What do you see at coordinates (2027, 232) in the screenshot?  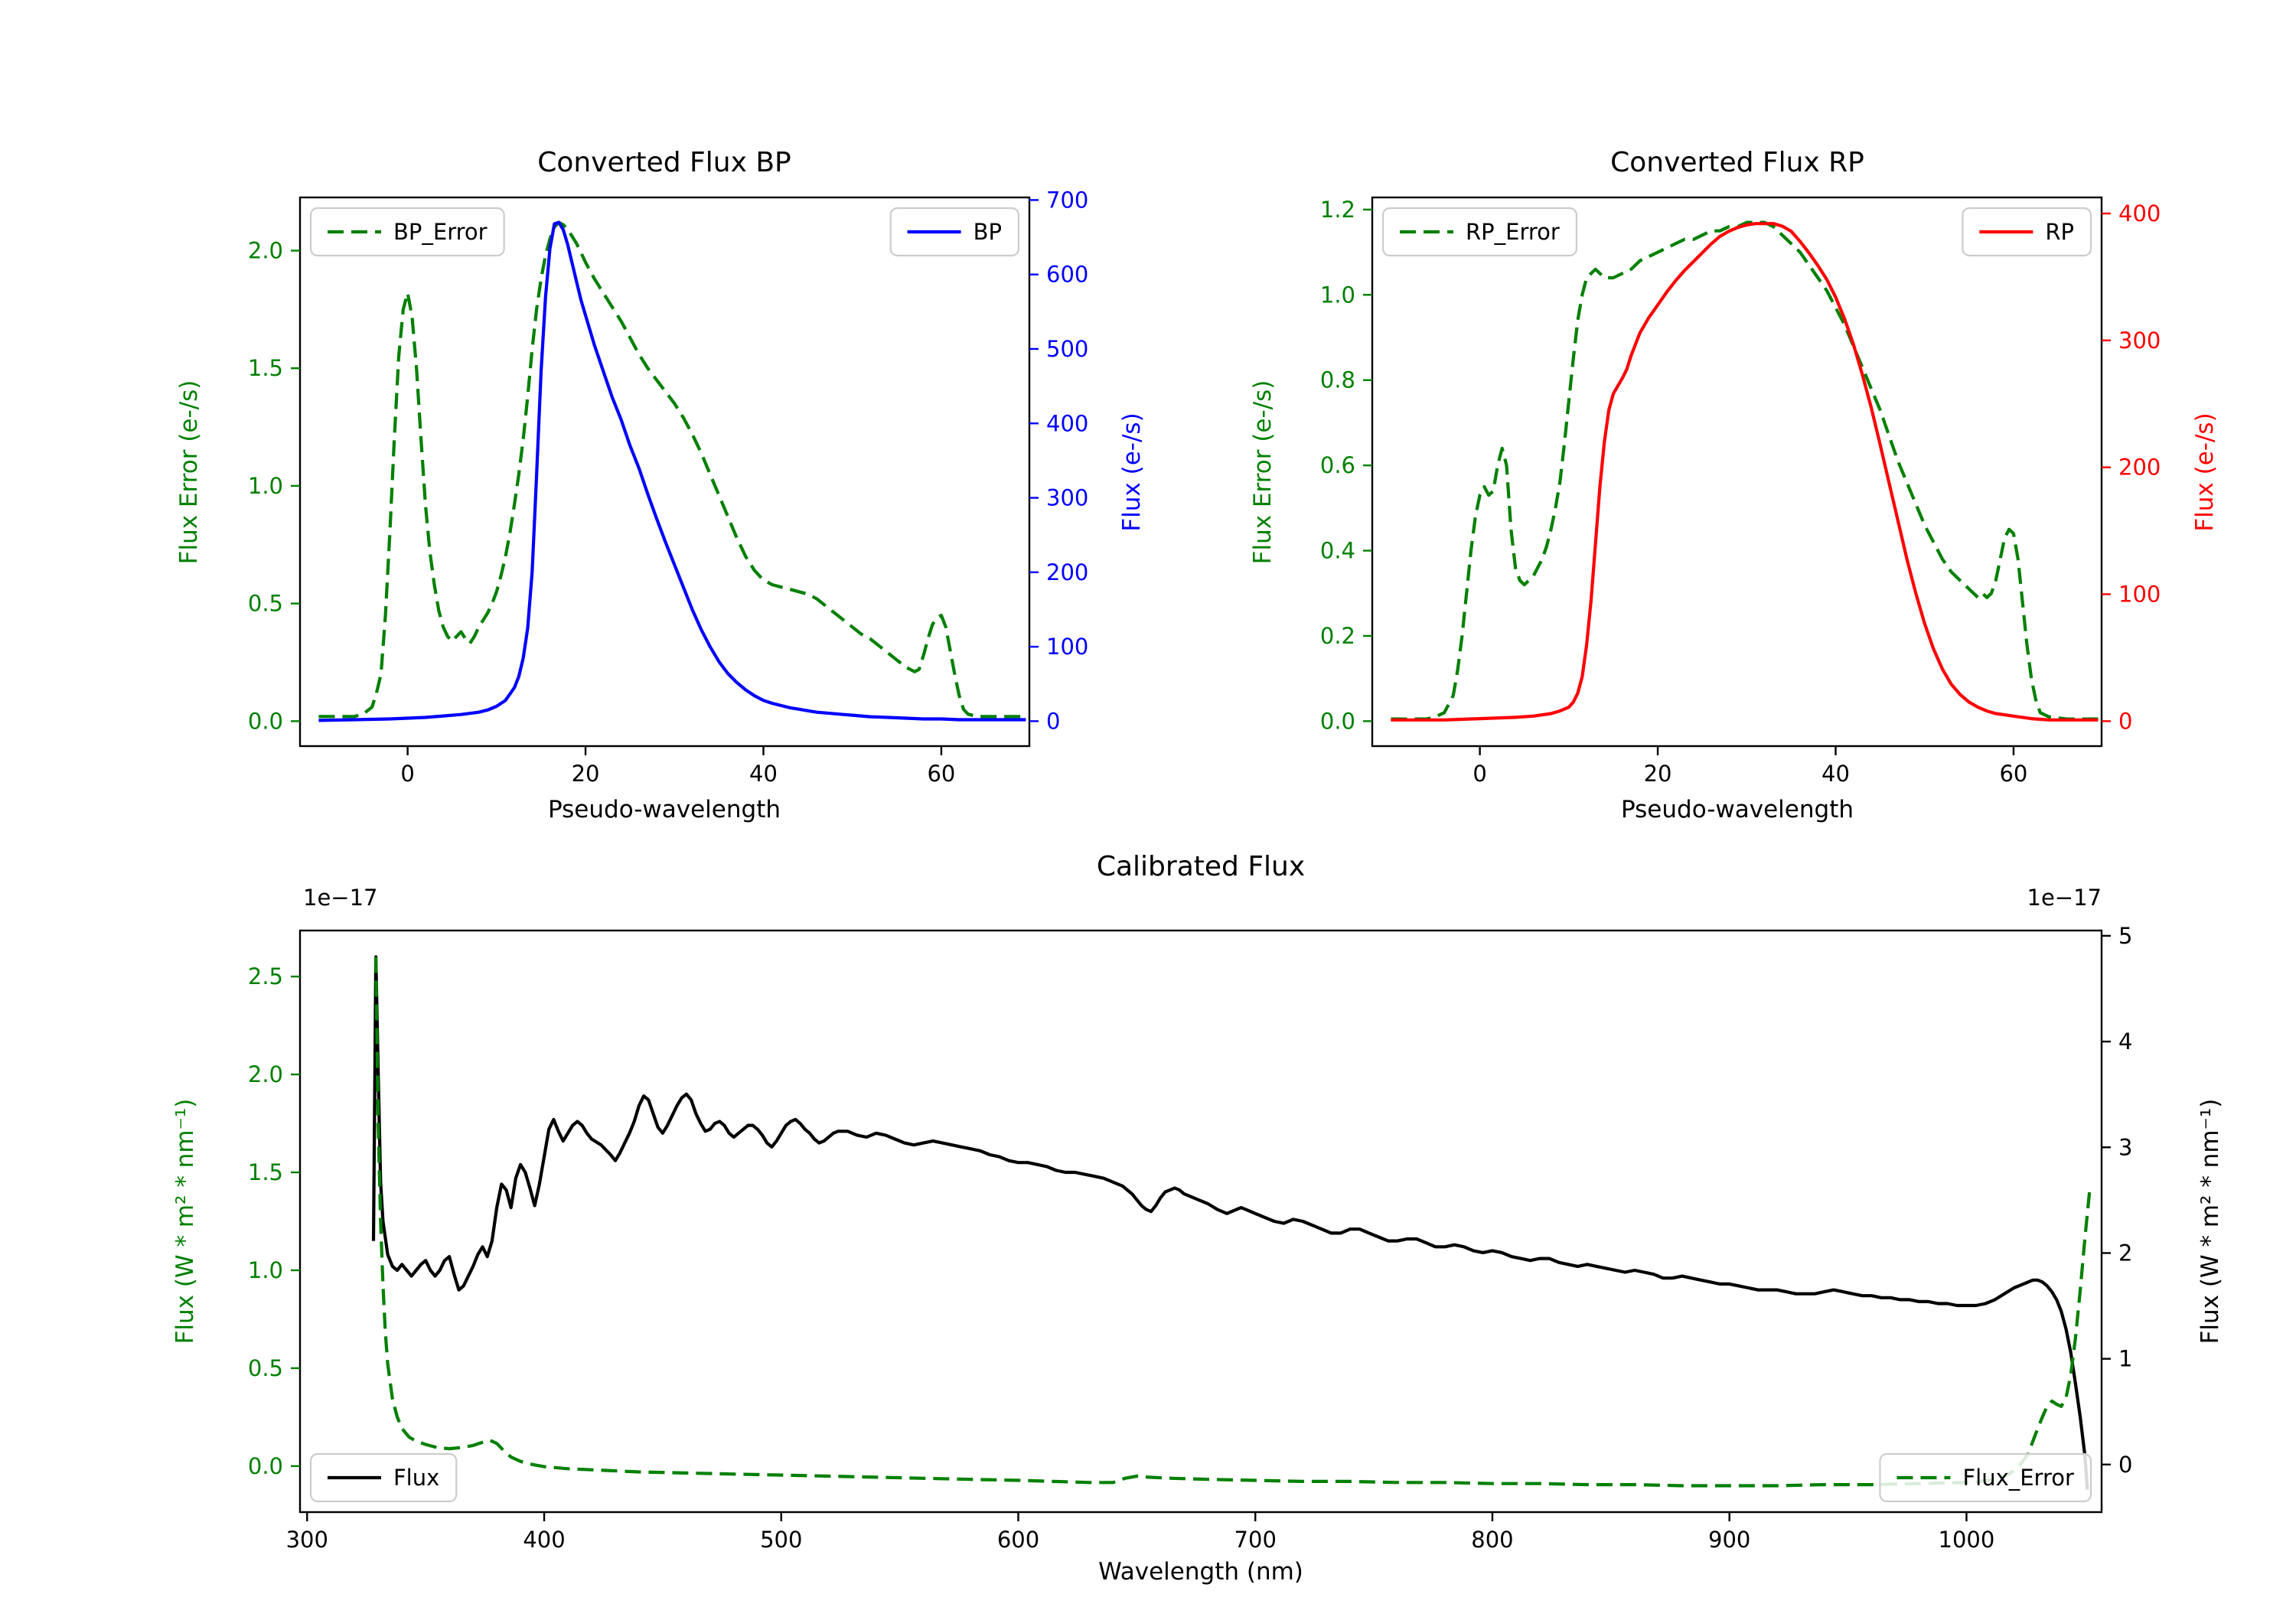 I see `legend-RP: RP` at bounding box center [2027, 232].